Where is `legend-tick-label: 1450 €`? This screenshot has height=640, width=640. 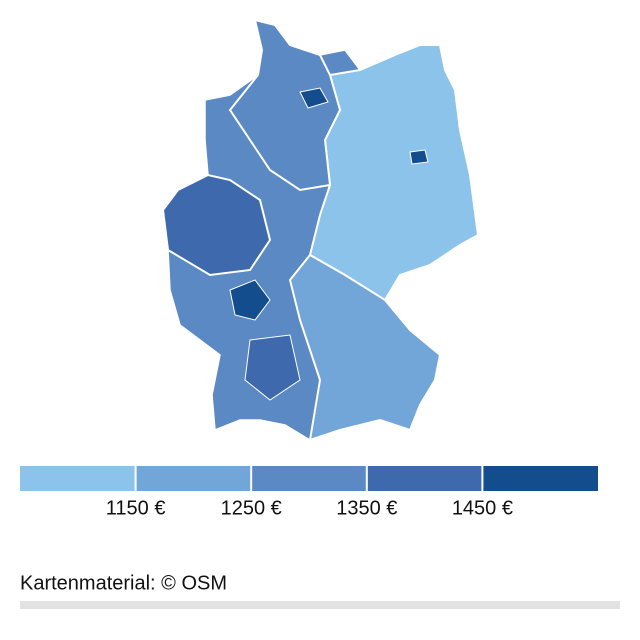 legend-tick-label: 1450 € is located at coordinates (482, 508).